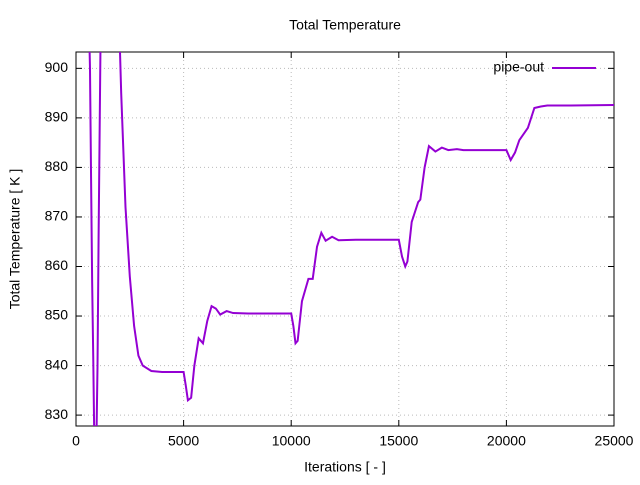 The image size is (640, 485). What do you see at coordinates (15, 239) in the screenshot?
I see `y-axis-label: Total Temperature [ K ]` at bounding box center [15, 239].